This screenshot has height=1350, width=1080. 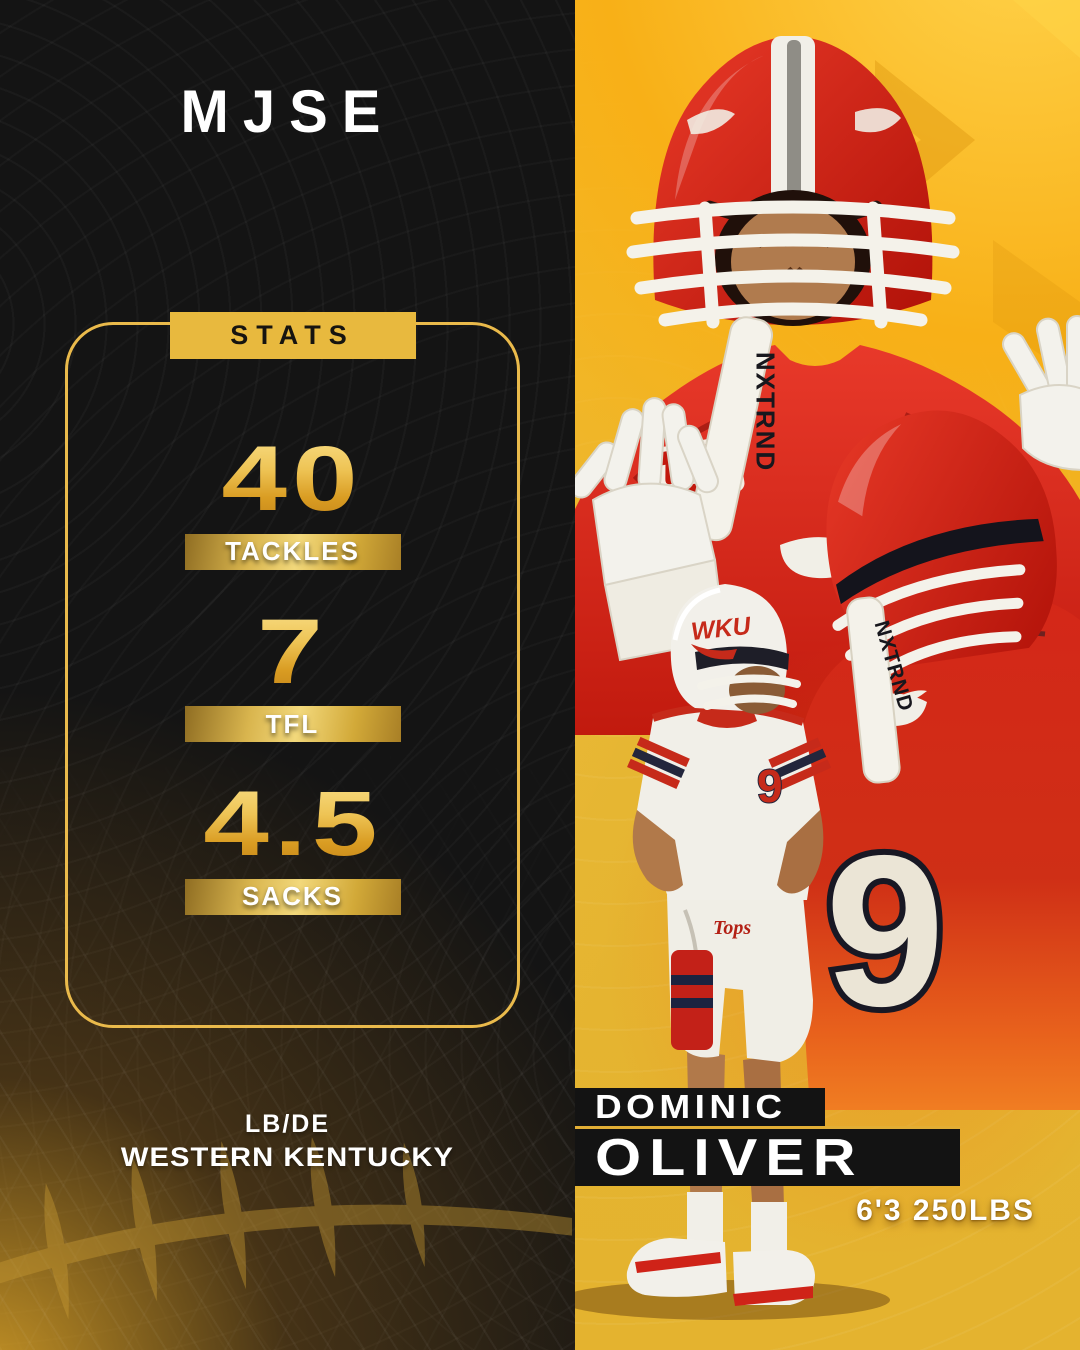 What do you see at coordinates (292, 824) in the screenshot?
I see `stat-value: 4.5` at bounding box center [292, 824].